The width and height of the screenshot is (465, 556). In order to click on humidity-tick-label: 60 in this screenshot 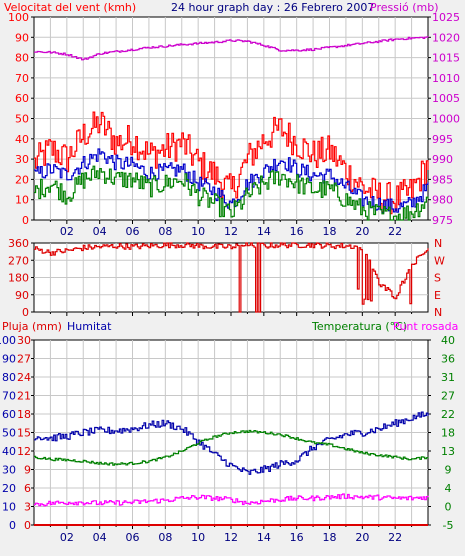, I will do `click(9, 414)`.